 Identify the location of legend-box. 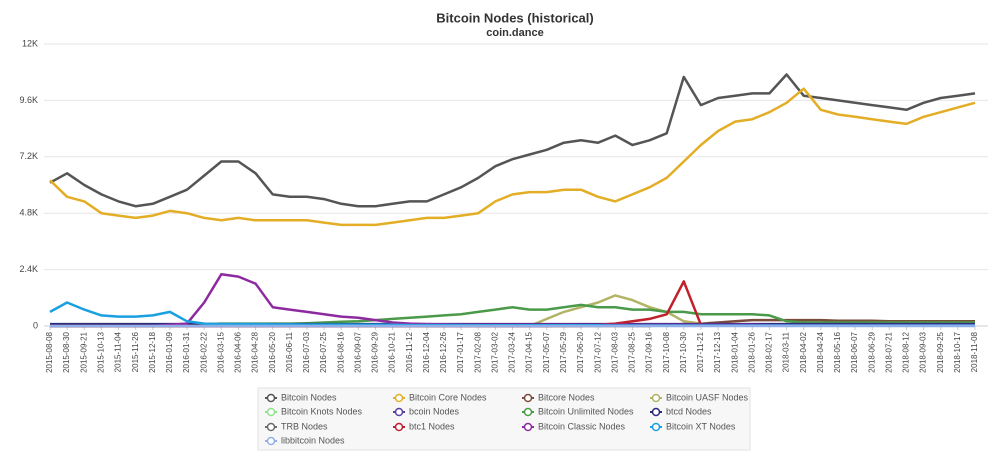
(504, 419).